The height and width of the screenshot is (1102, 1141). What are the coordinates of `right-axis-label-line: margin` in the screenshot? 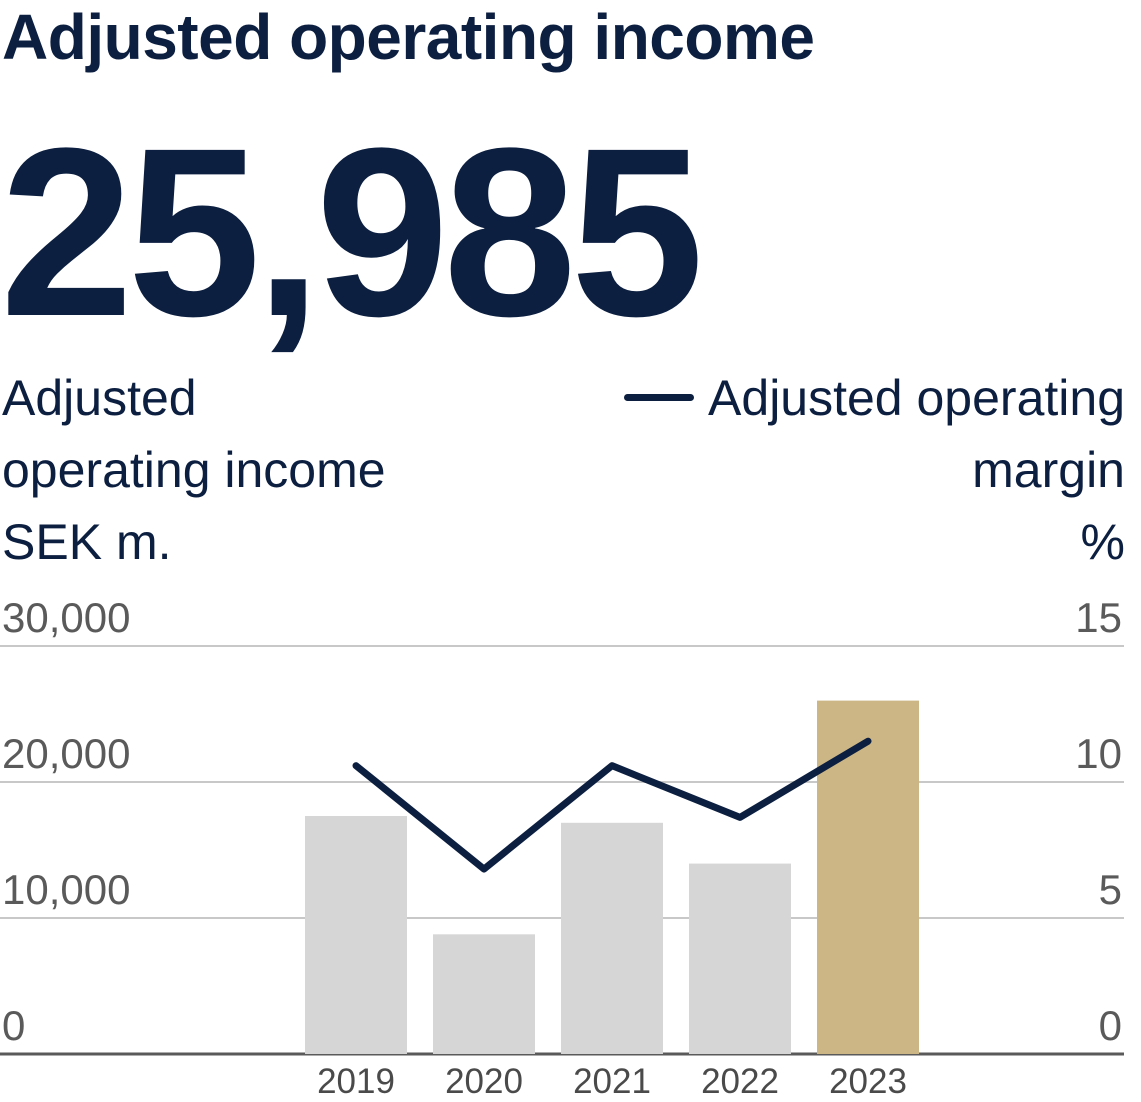 It's located at (1048, 470).